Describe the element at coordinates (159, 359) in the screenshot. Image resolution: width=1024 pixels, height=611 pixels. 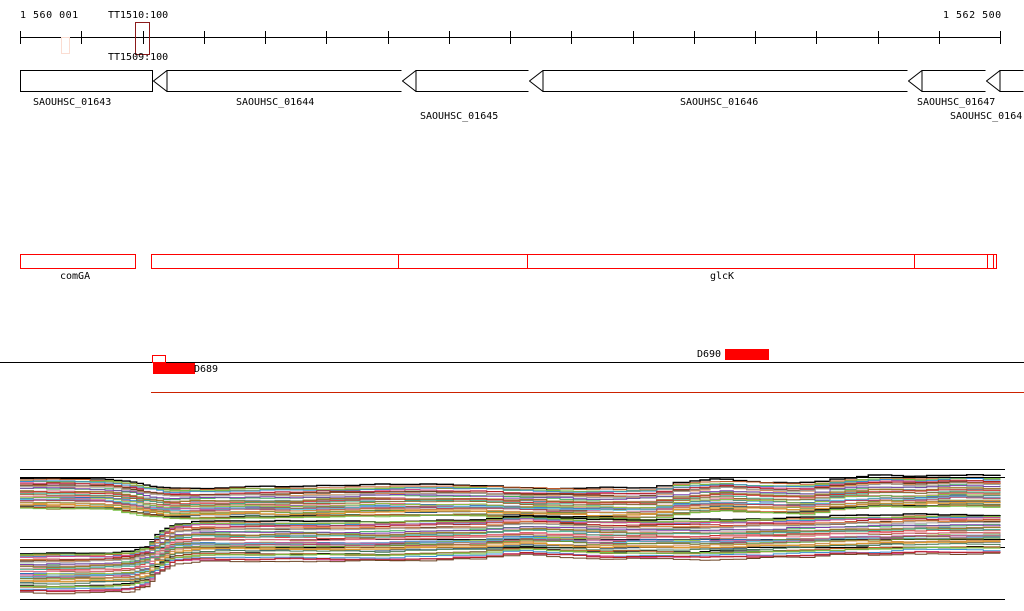
I see `hit-outline-D689` at that location.